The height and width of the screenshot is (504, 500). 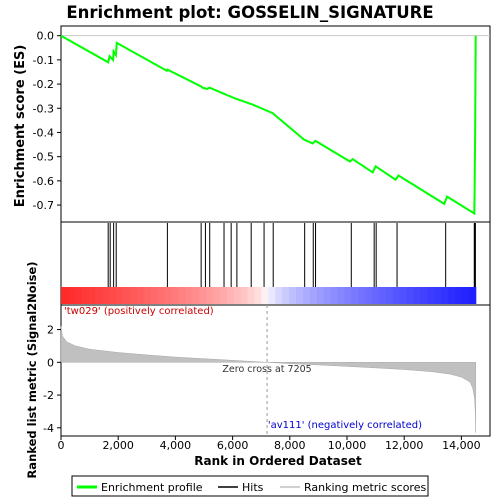 I want to click on hits-markers, so click(x=291, y=255).